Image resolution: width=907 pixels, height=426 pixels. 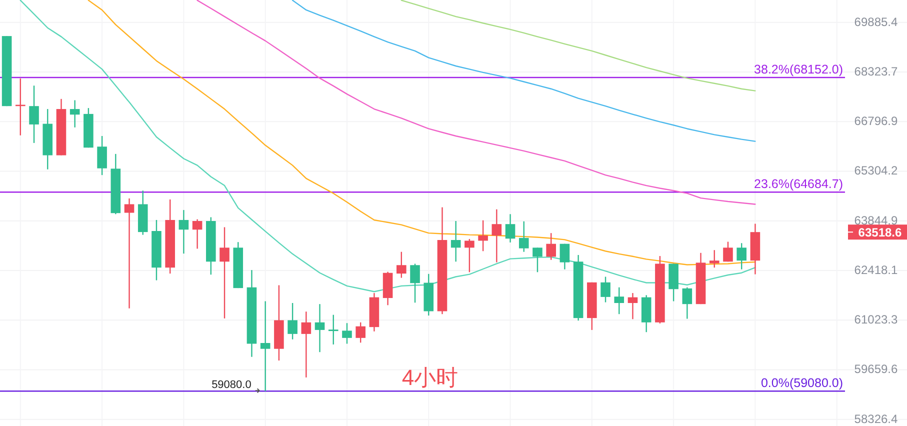 I want to click on annotations[1]: 59080.0, so click(x=236, y=386).